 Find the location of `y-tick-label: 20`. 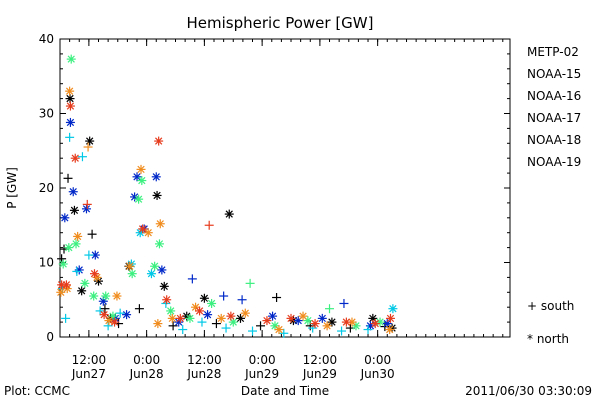

y-tick-label: 20 is located at coordinates (46, 188).